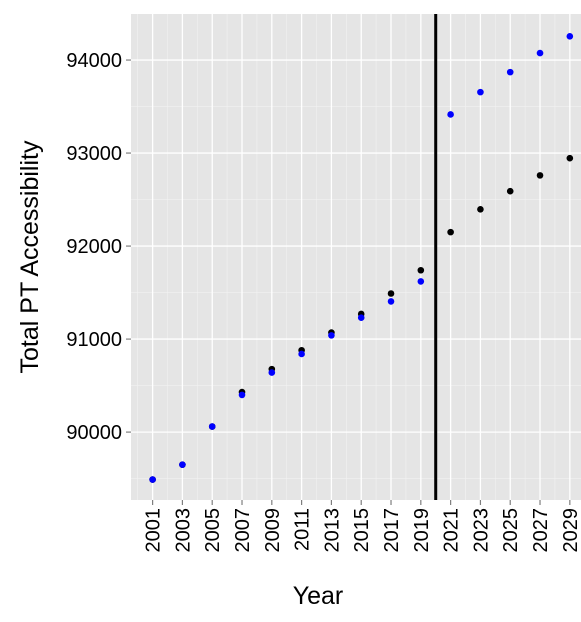  What do you see at coordinates (94, 61) in the screenshot?
I see `y-tick-label: 94000` at bounding box center [94, 61].